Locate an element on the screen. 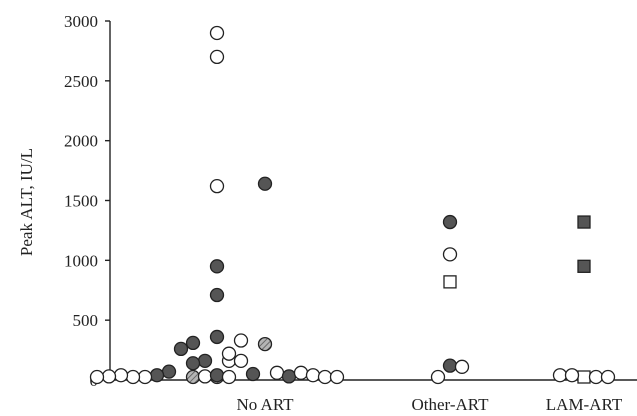 The height and width of the screenshot is (416, 637). y-tick-label: 2500 is located at coordinates (81, 81).